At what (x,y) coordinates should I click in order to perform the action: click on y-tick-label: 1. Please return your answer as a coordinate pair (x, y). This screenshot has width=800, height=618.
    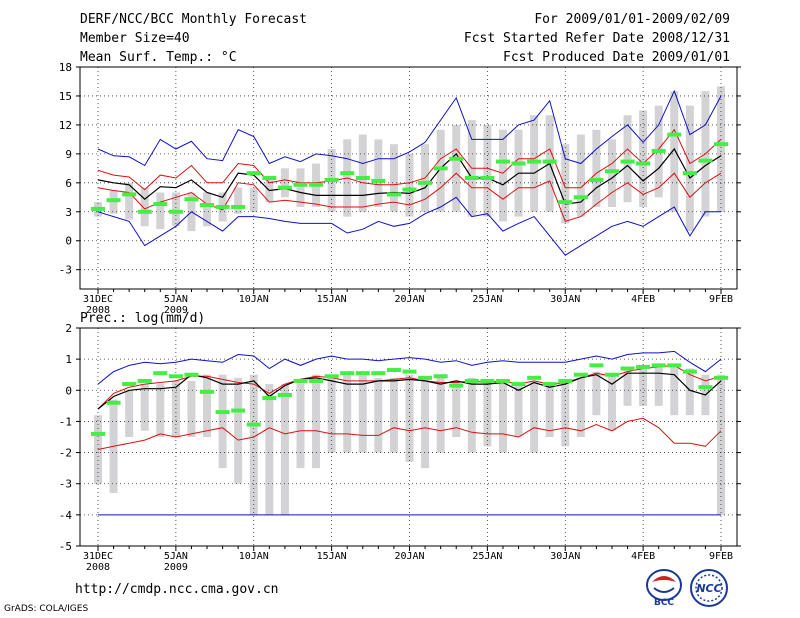
    Looking at the image, I should click on (68, 359).